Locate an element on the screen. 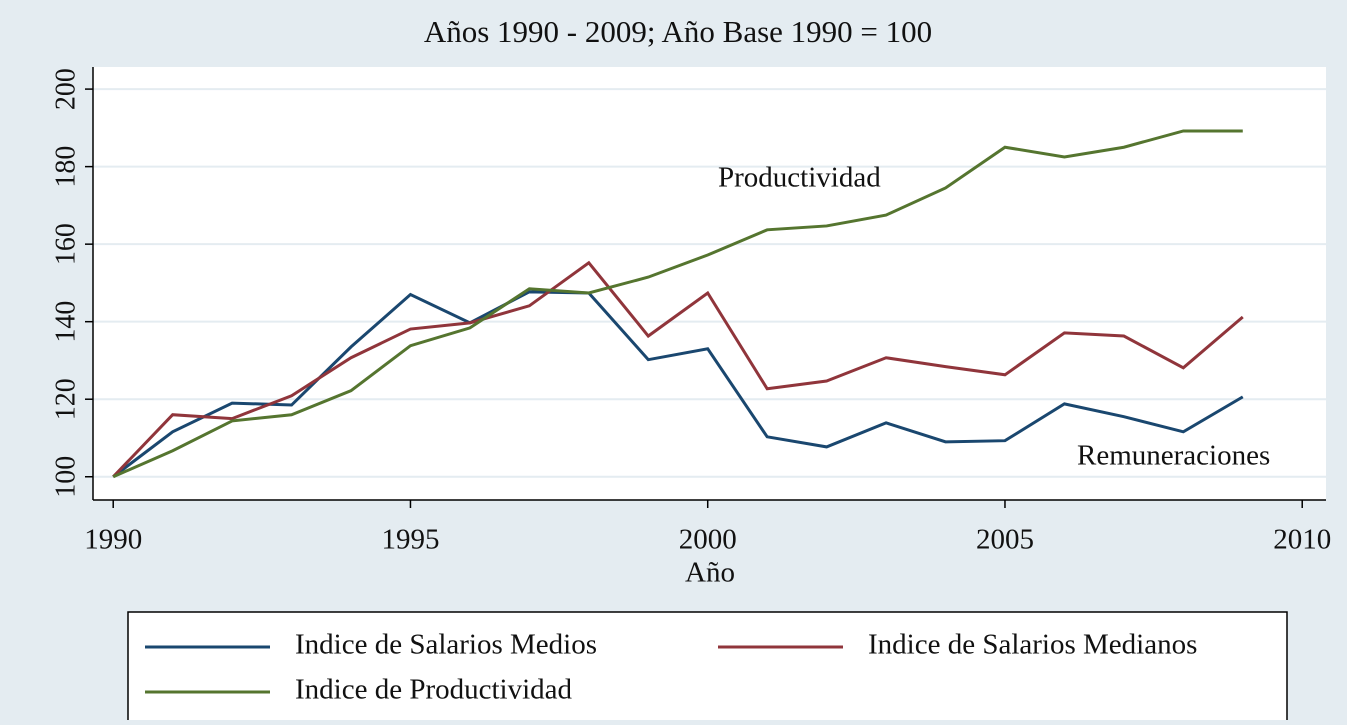 This screenshot has width=1347, height=725. x-tick-label: 1995 is located at coordinates (410, 540).